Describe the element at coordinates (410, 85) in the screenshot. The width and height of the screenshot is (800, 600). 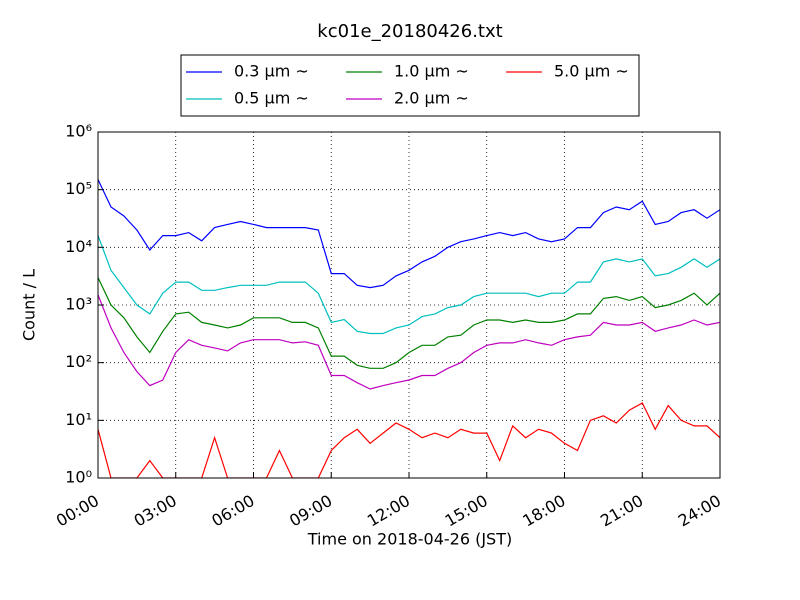
I see `legend` at that location.